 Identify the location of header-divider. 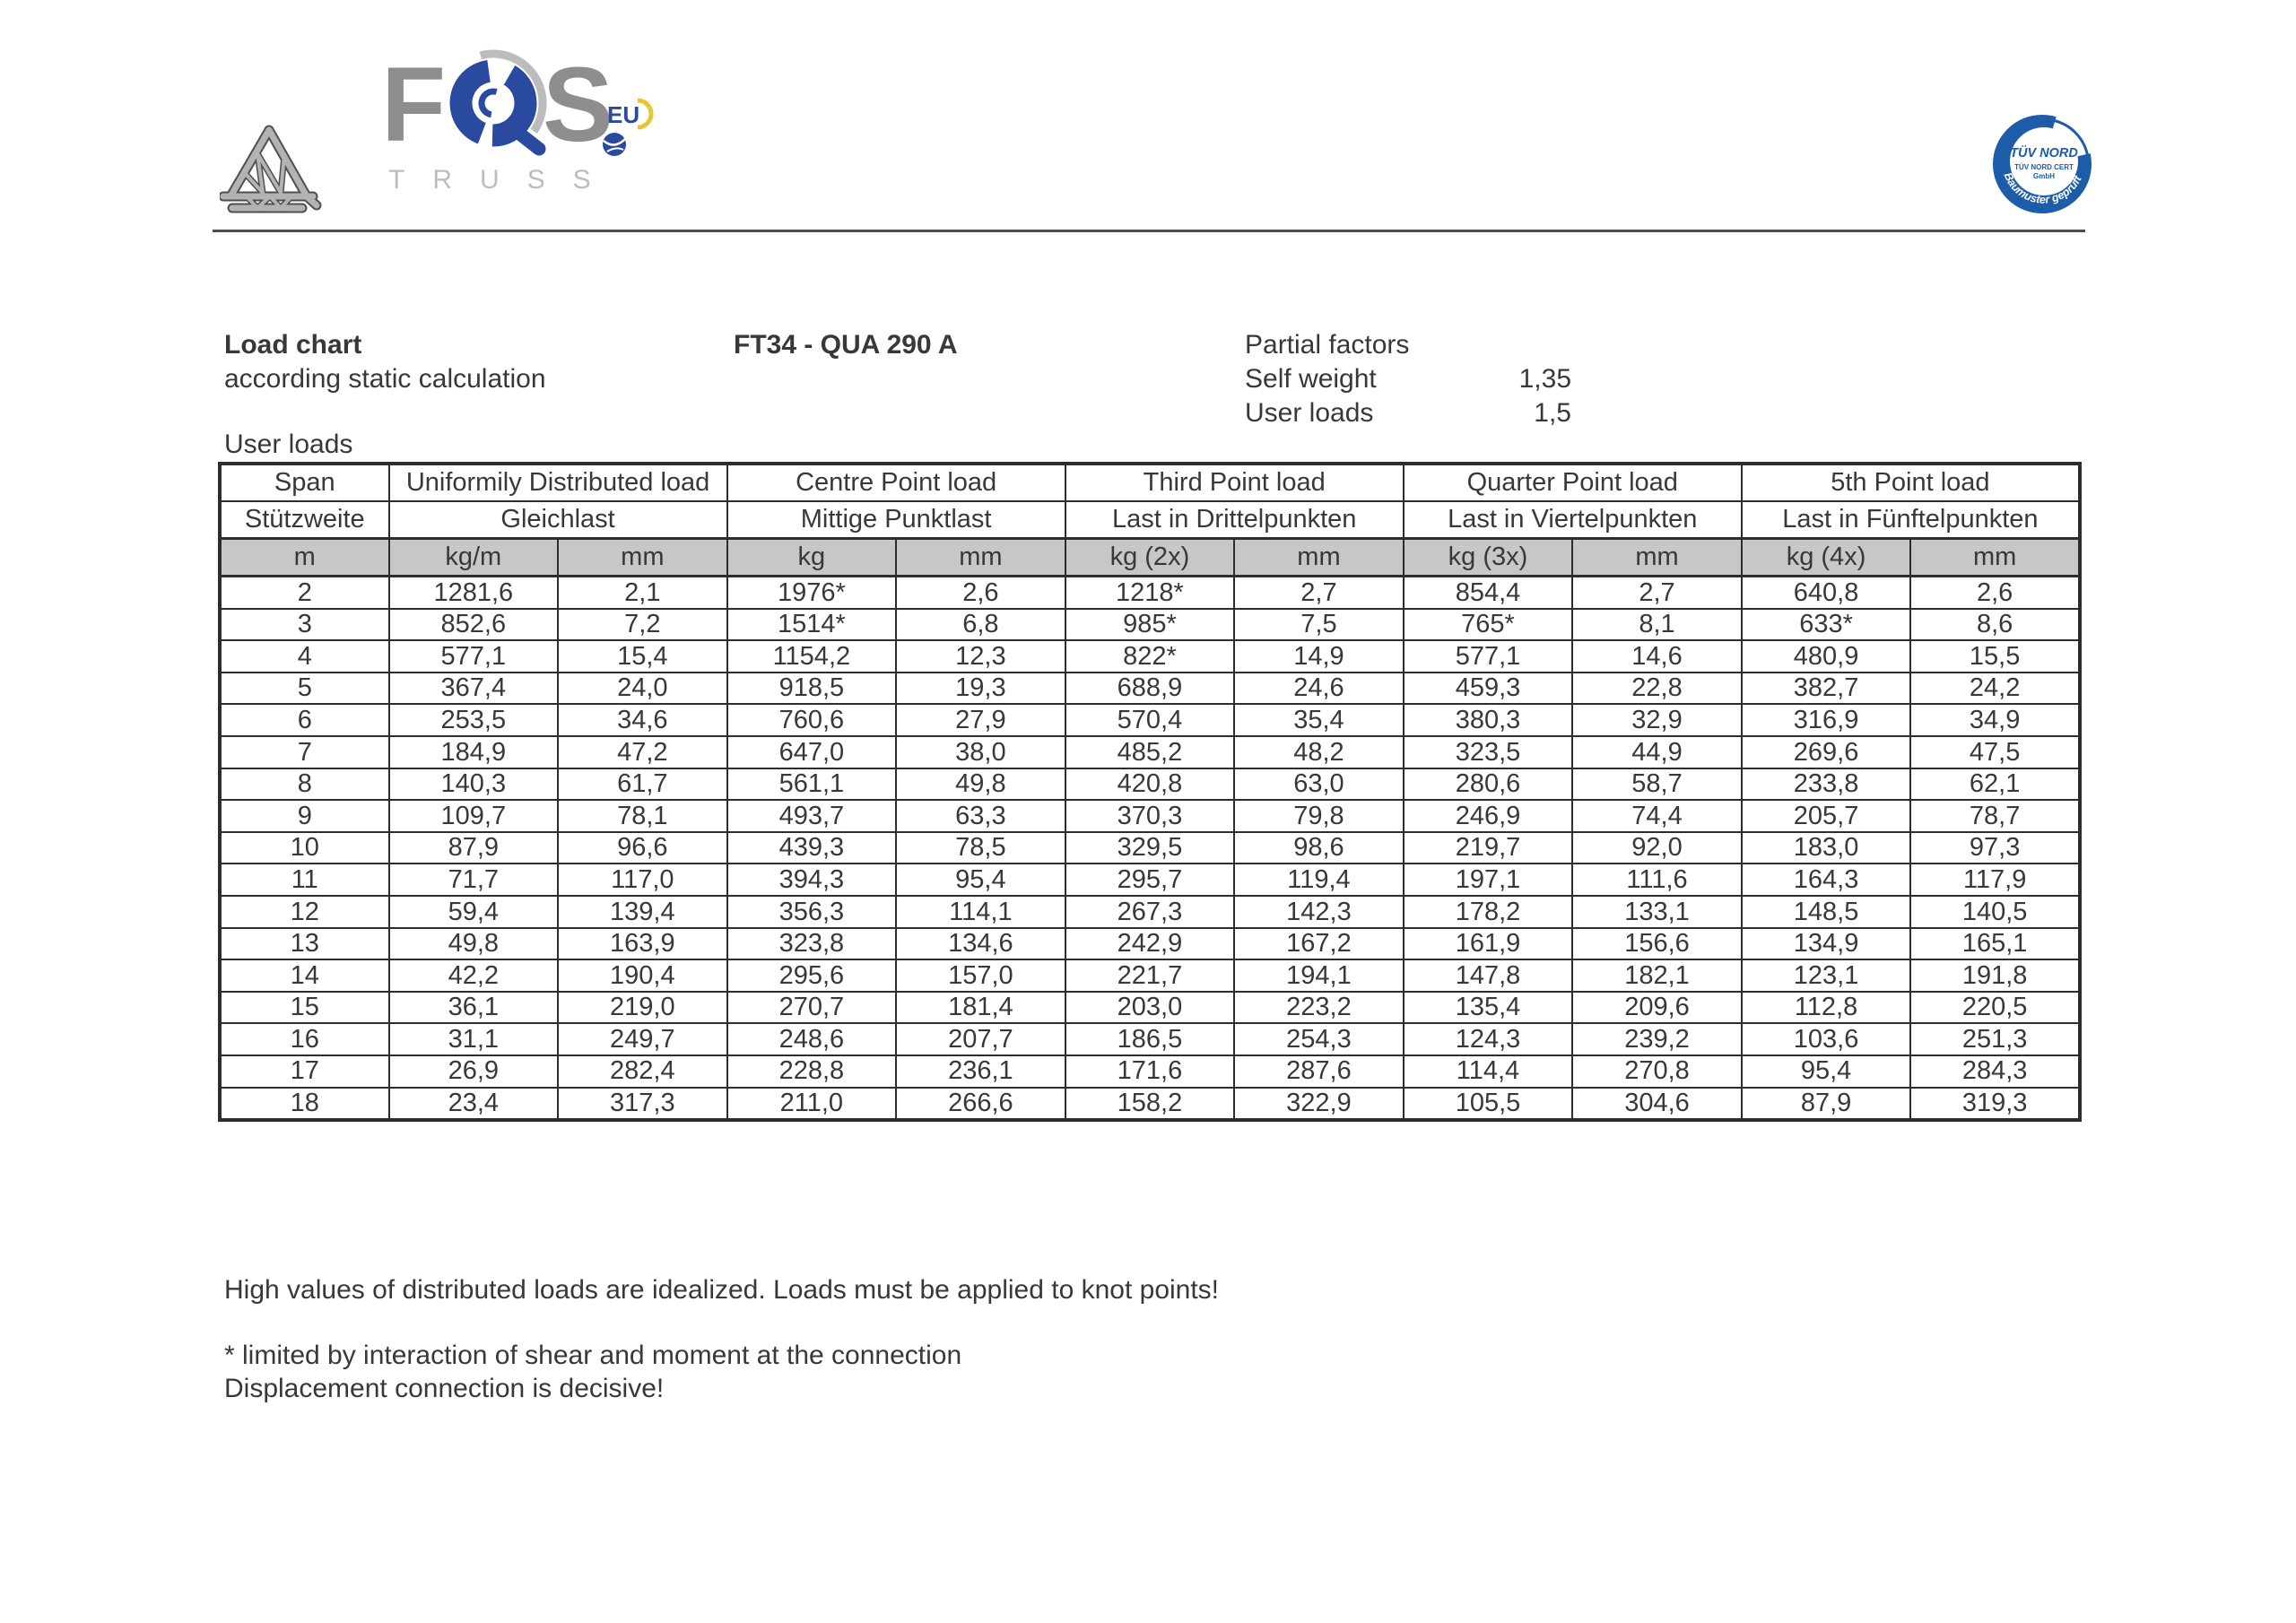
(1149, 231).